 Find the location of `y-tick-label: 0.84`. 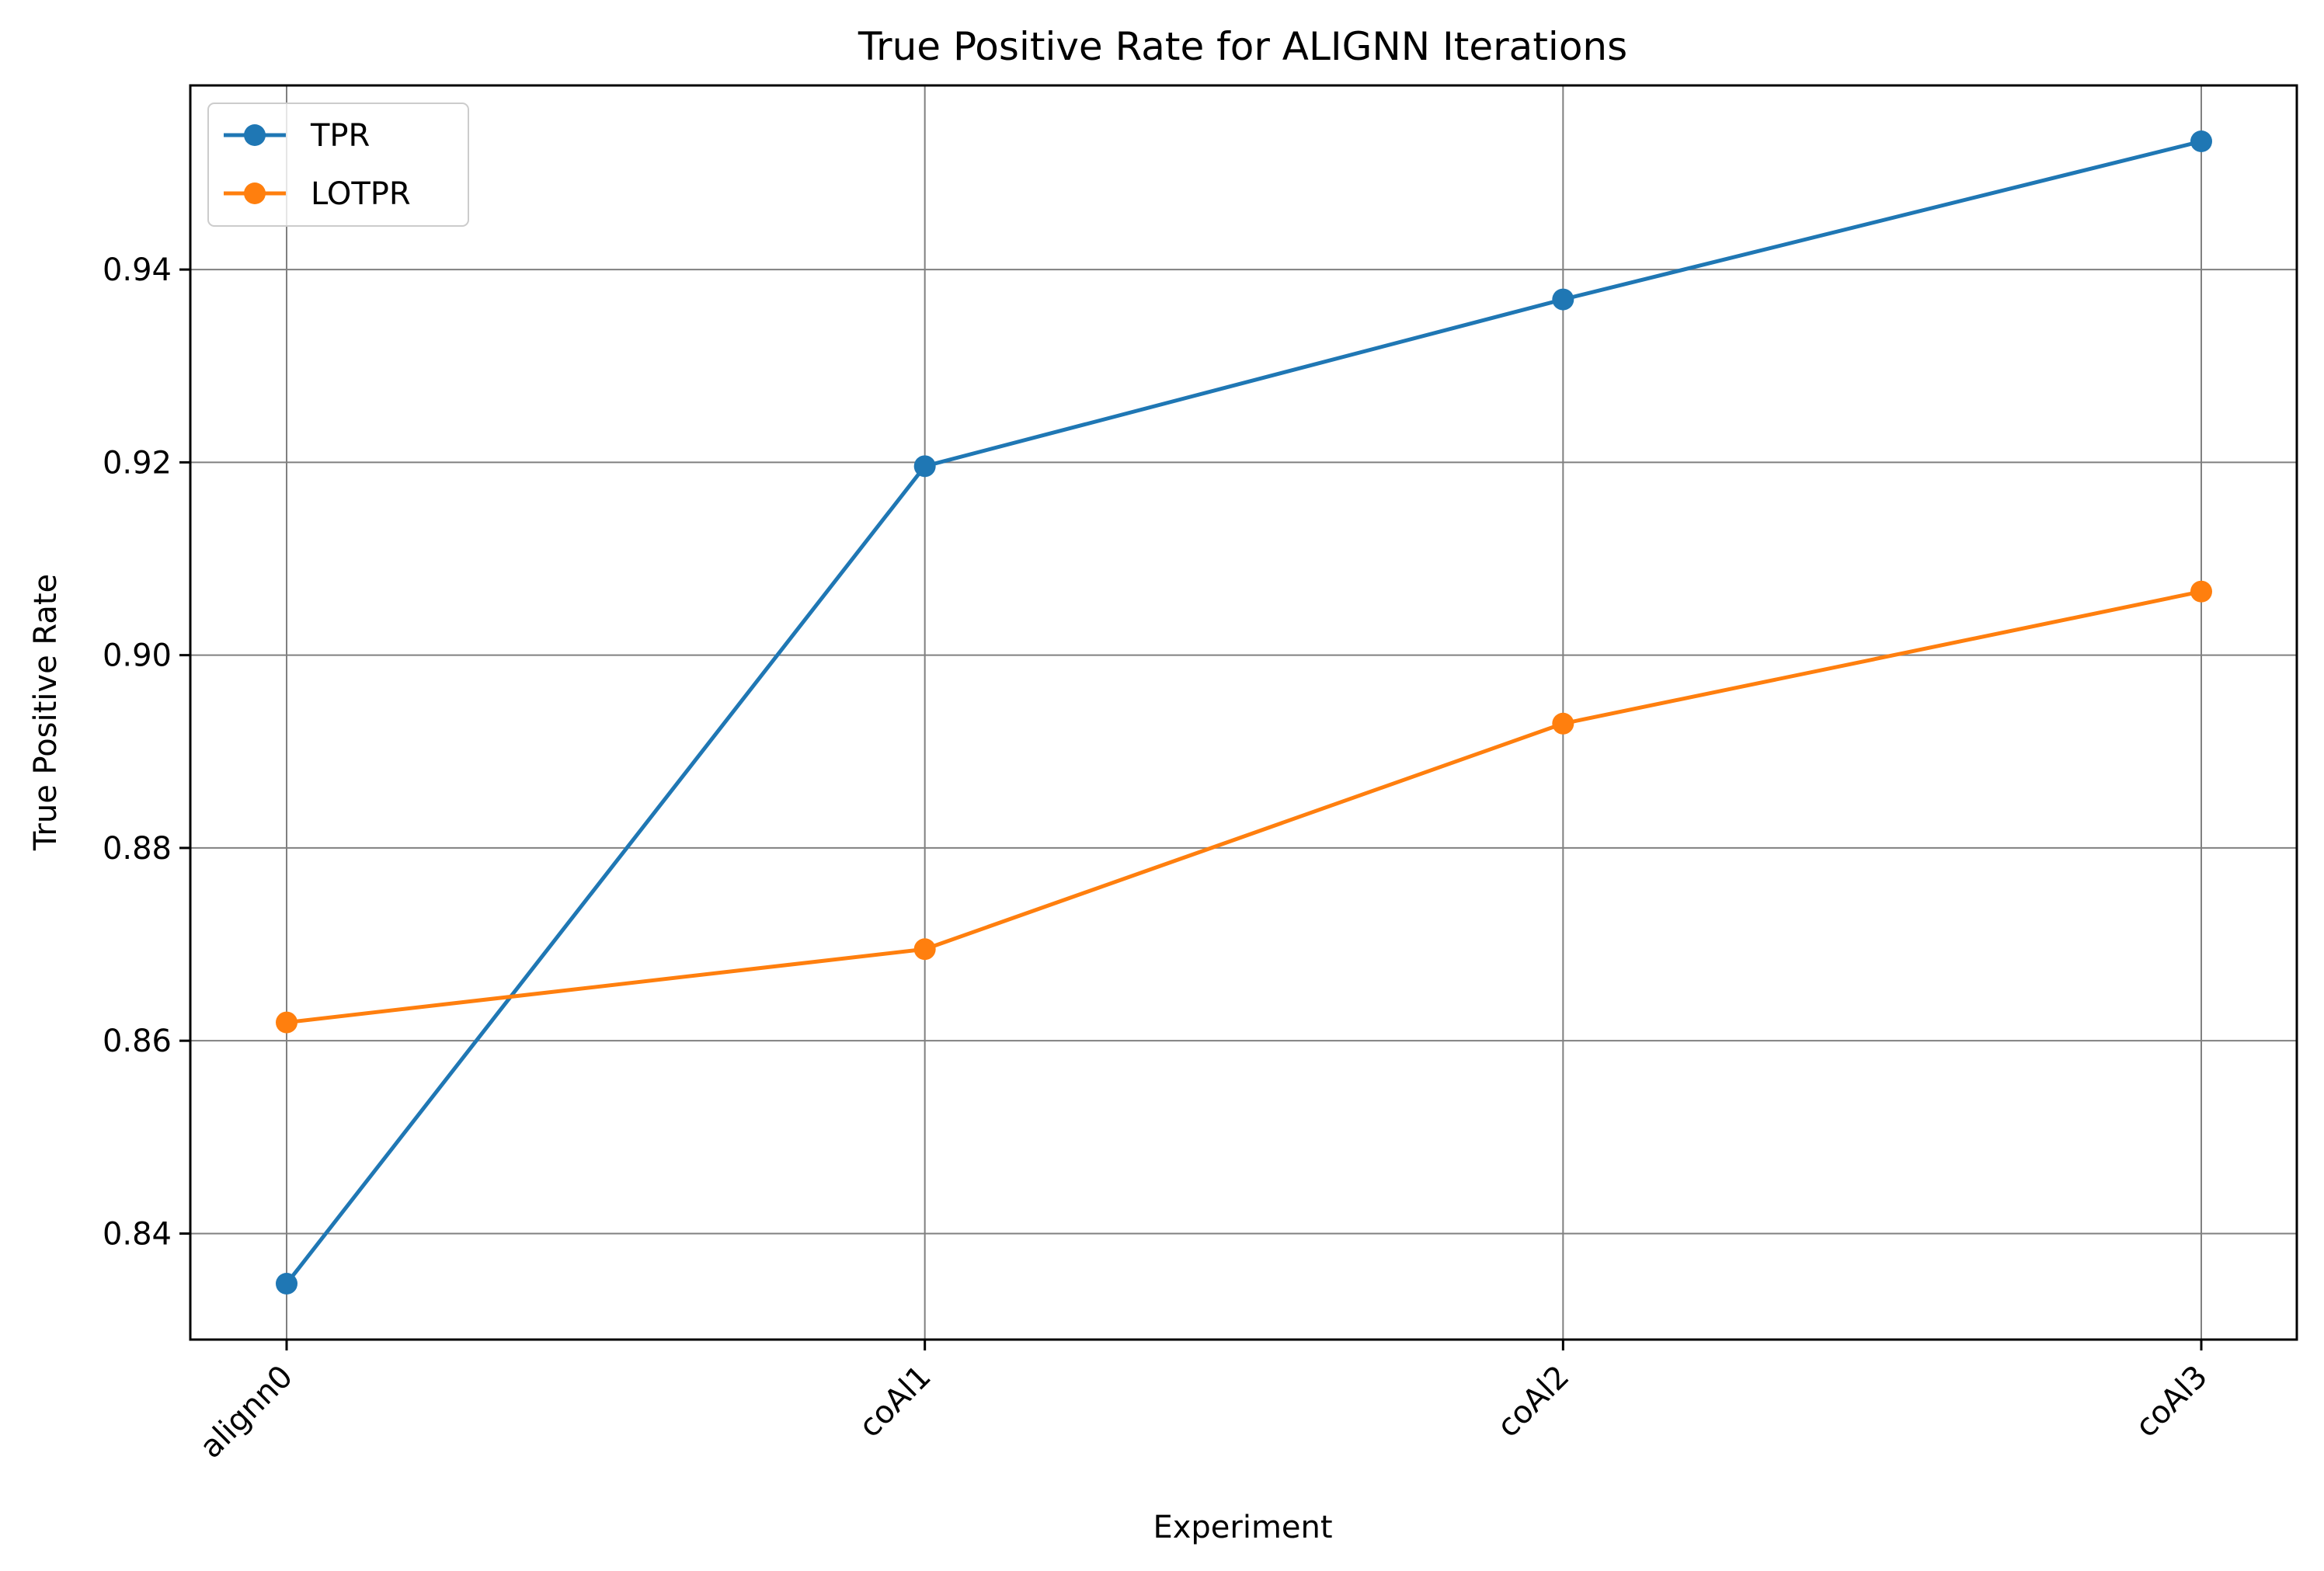

y-tick-label: 0.84 is located at coordinates (137, 1234).